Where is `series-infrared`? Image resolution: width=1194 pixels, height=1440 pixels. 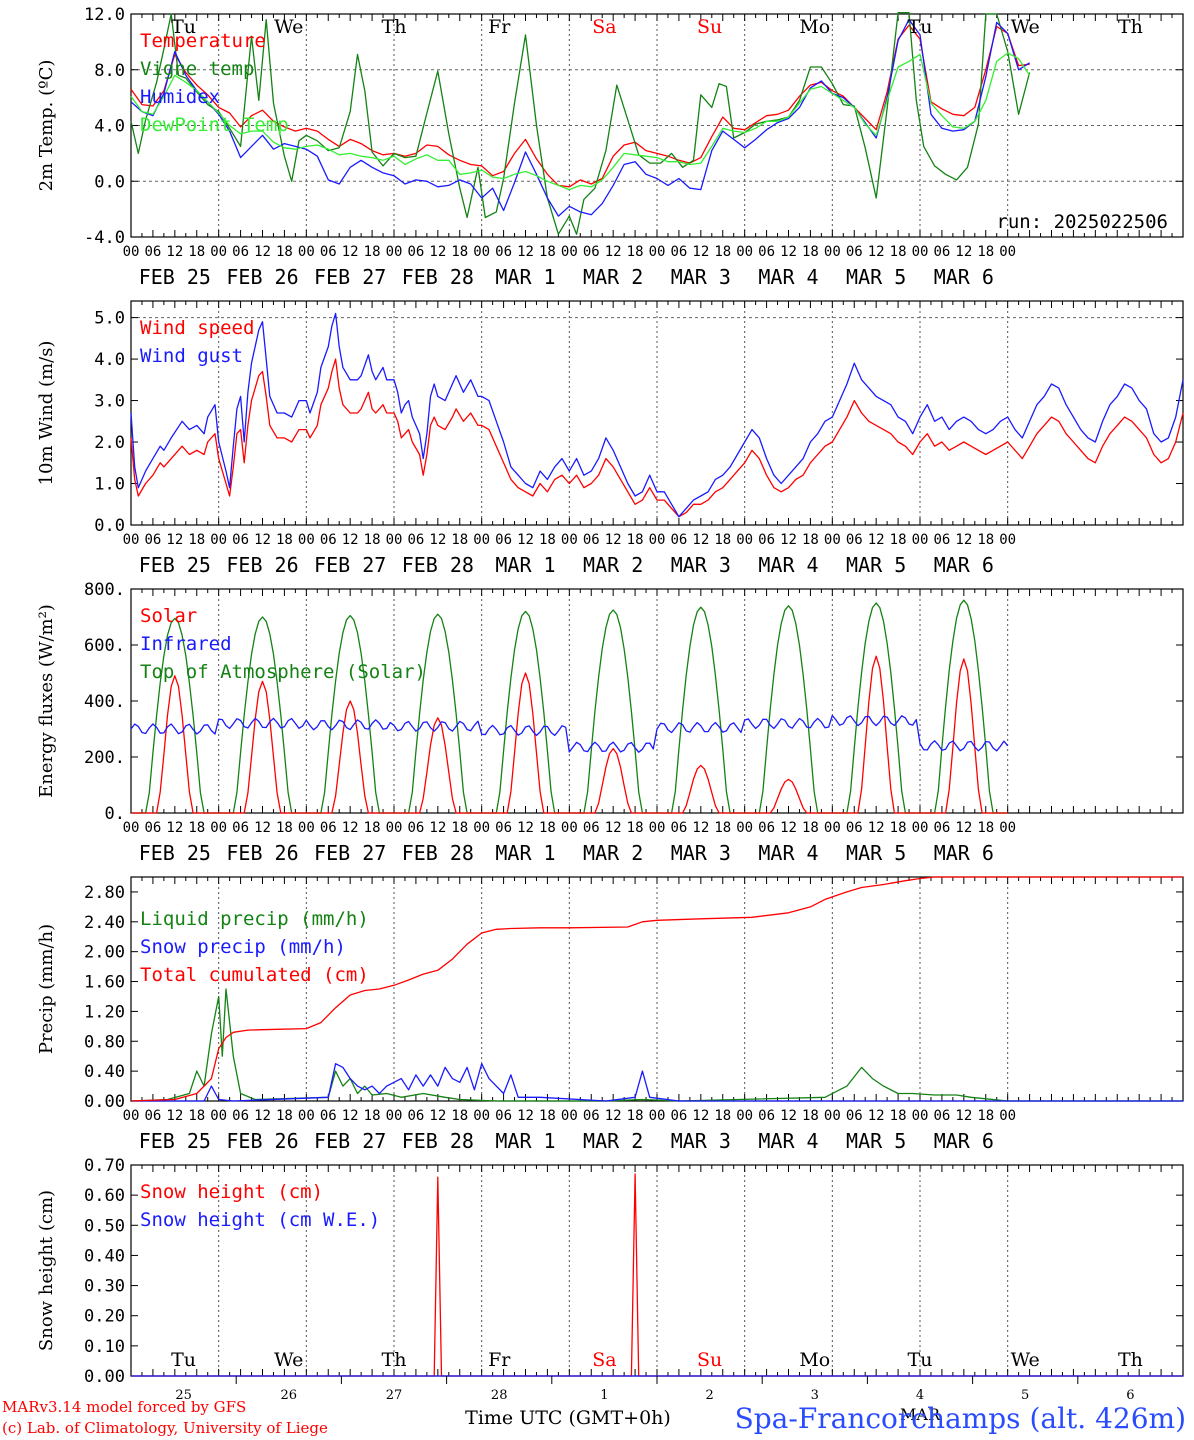
series-infrared is located at coordinates (569, 733).